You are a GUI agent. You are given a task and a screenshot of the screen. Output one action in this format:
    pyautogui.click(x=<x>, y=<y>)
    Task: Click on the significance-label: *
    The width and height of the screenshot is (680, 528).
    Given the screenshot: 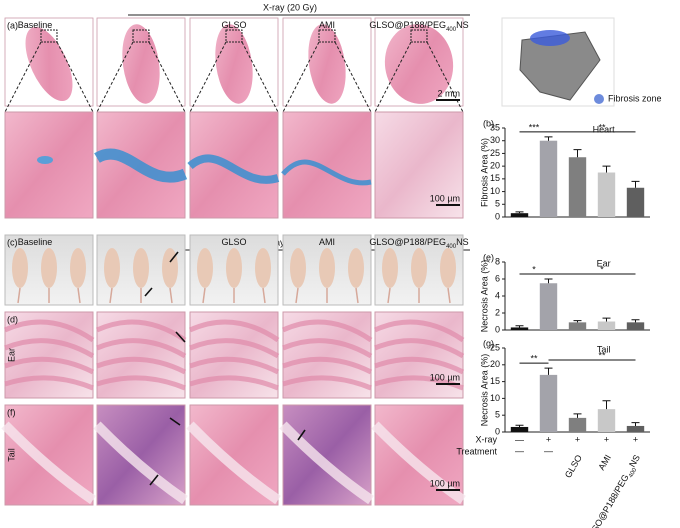 What is the action you would take?
    pyautogui.click(x=534, y=269)
    